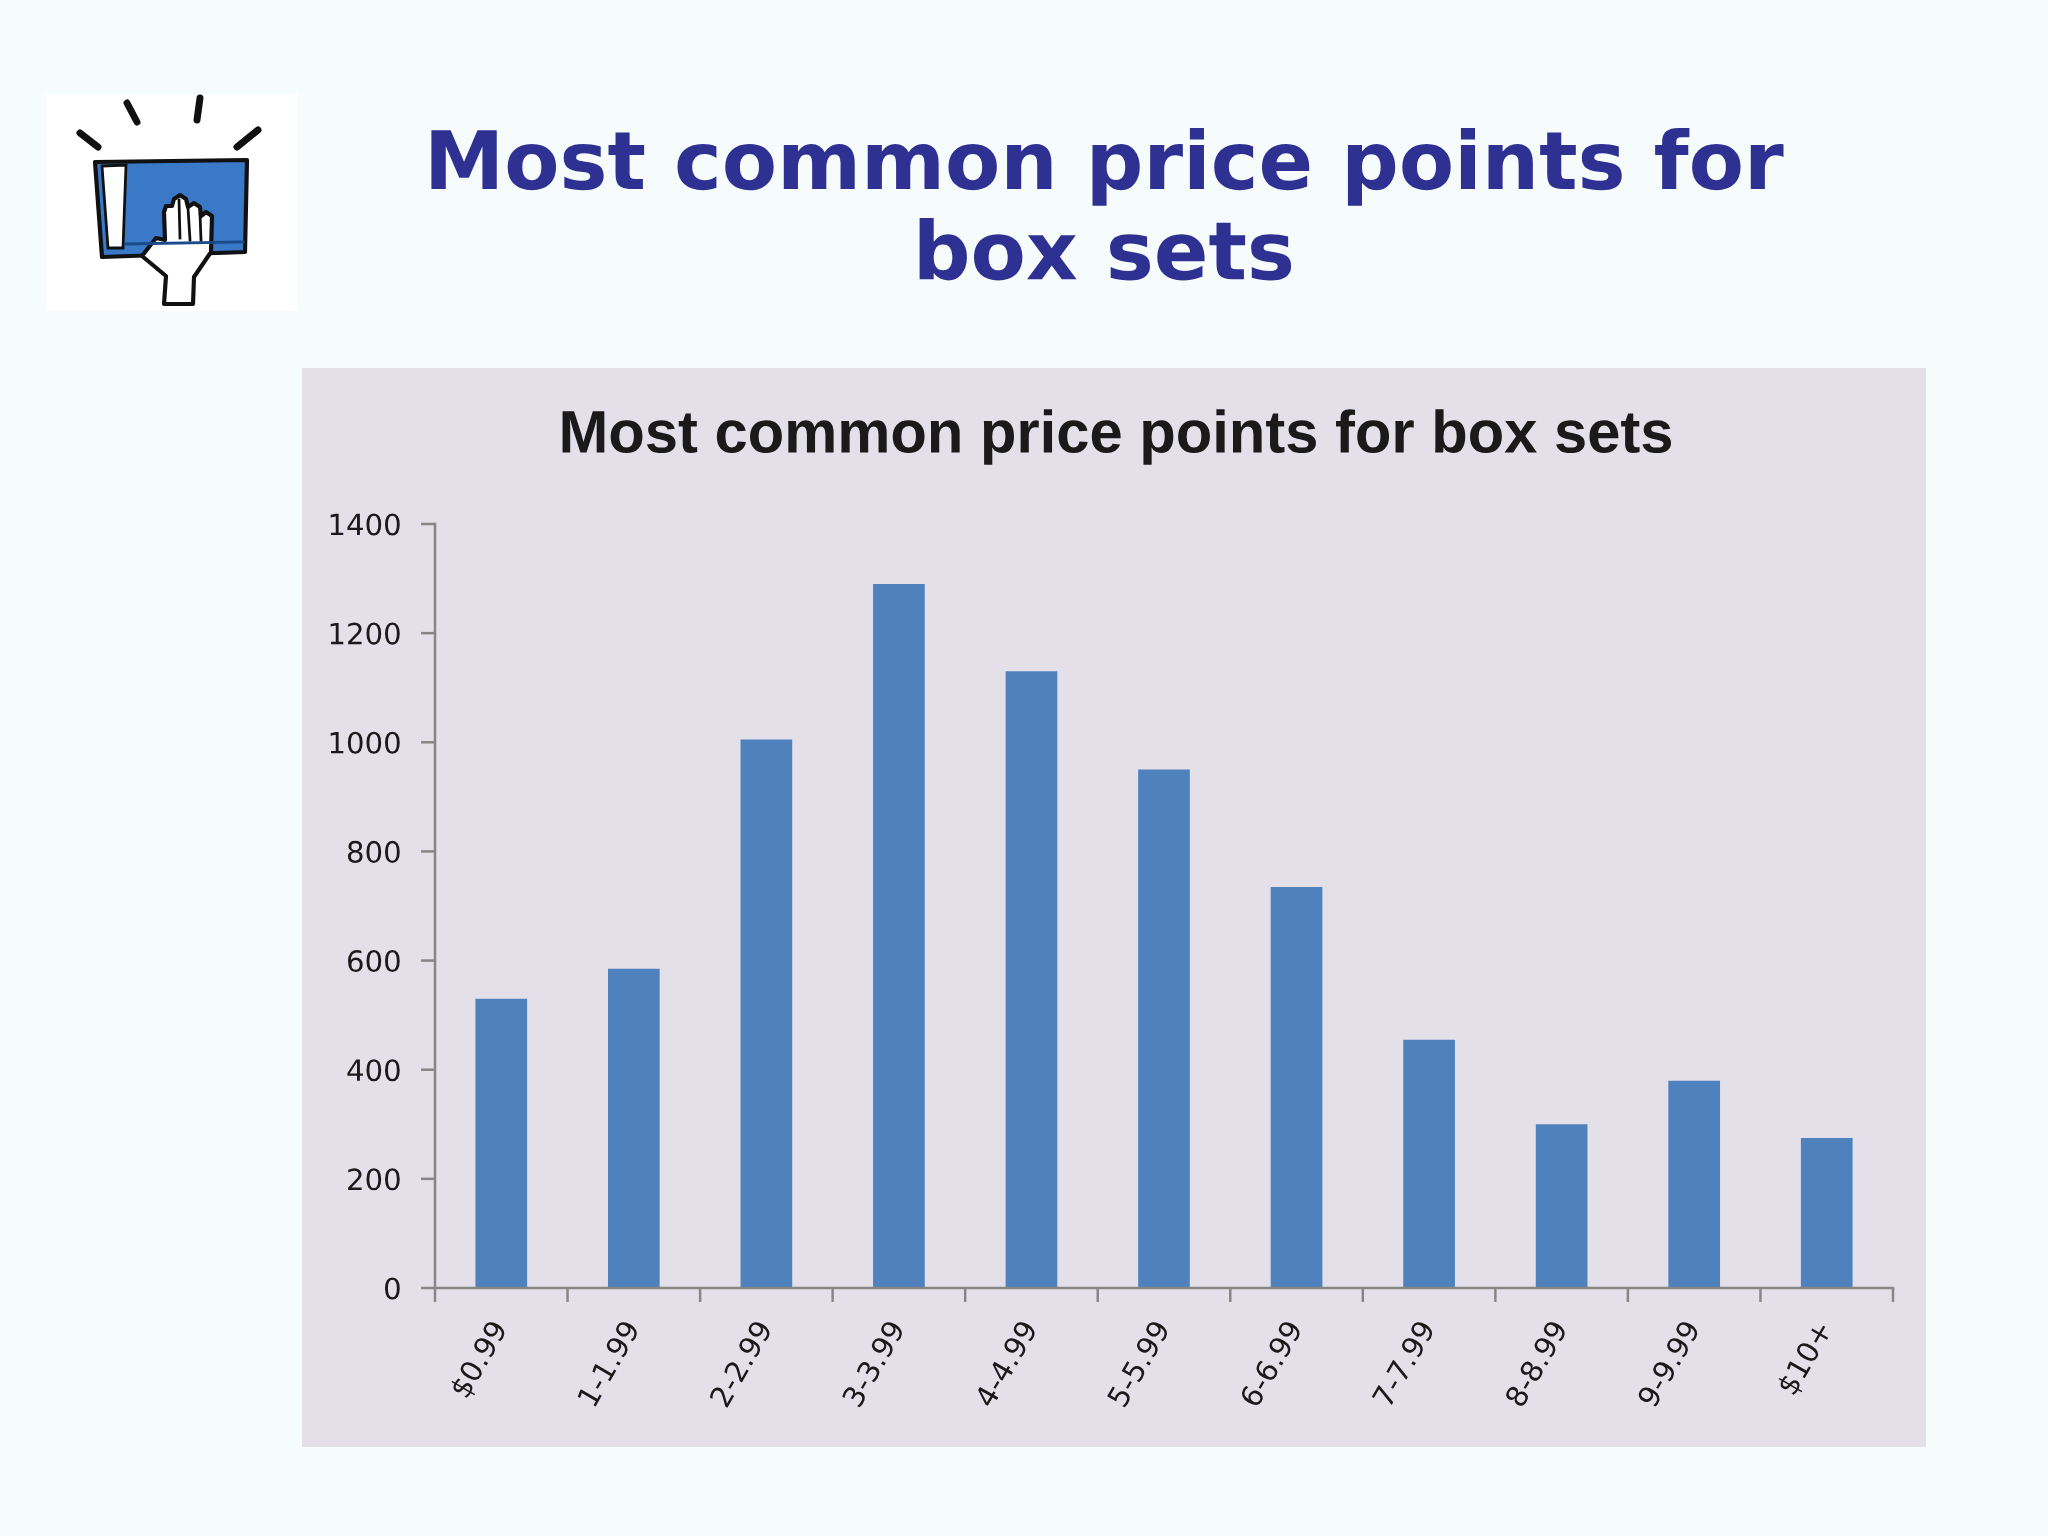 This screenshot has height=1536, width=2048. Describe the element at coordinates (392, 1288) in the screenshot. I see `y-tick-label: 0` at that location.